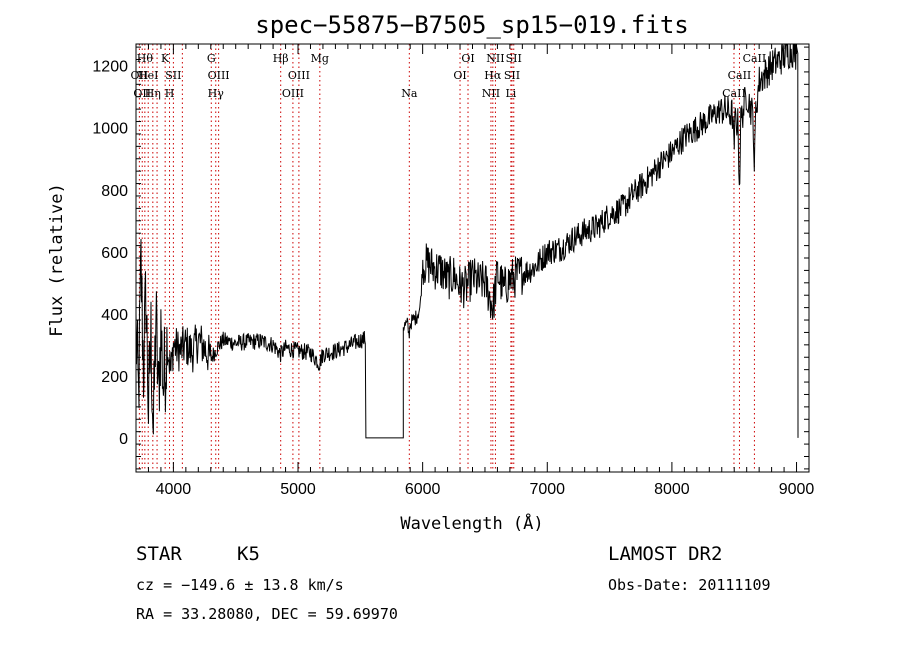 This screenshot has height=650, width=900. What do you see at coordinates (665, 554) in the screenshot?
I see `survey-name: LAMOST DR2` at bounding box center [665, 554].